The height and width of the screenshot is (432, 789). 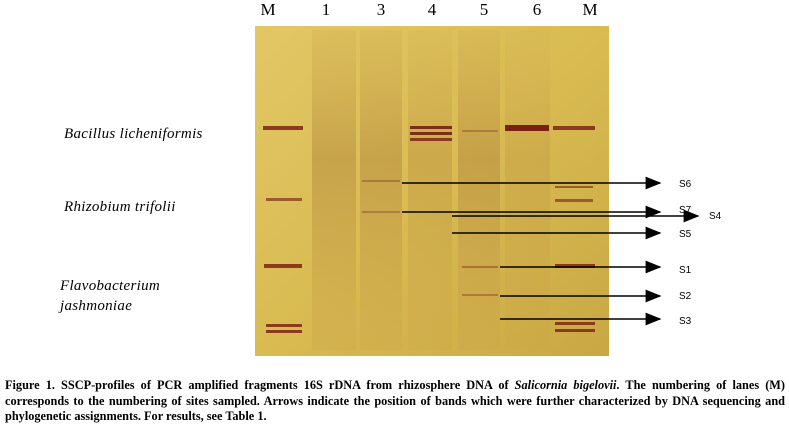 I want to click on arrow-label-s2: S2, so click(x=685, y=296).